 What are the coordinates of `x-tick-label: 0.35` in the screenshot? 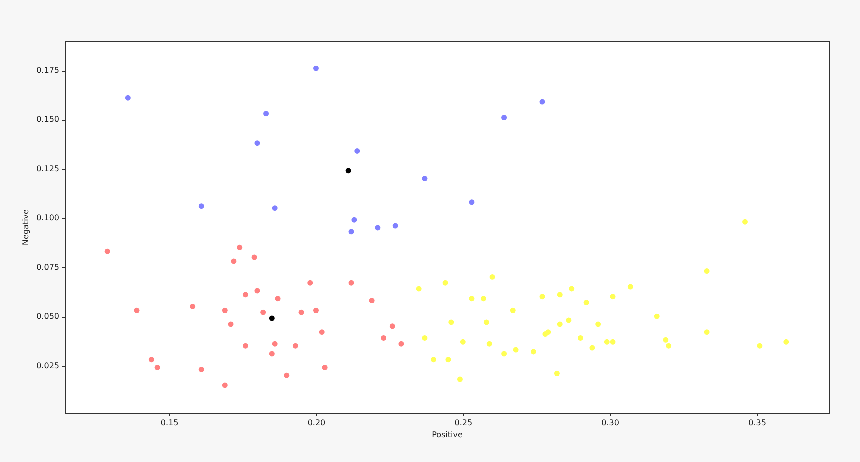 It's located at (757, 423).